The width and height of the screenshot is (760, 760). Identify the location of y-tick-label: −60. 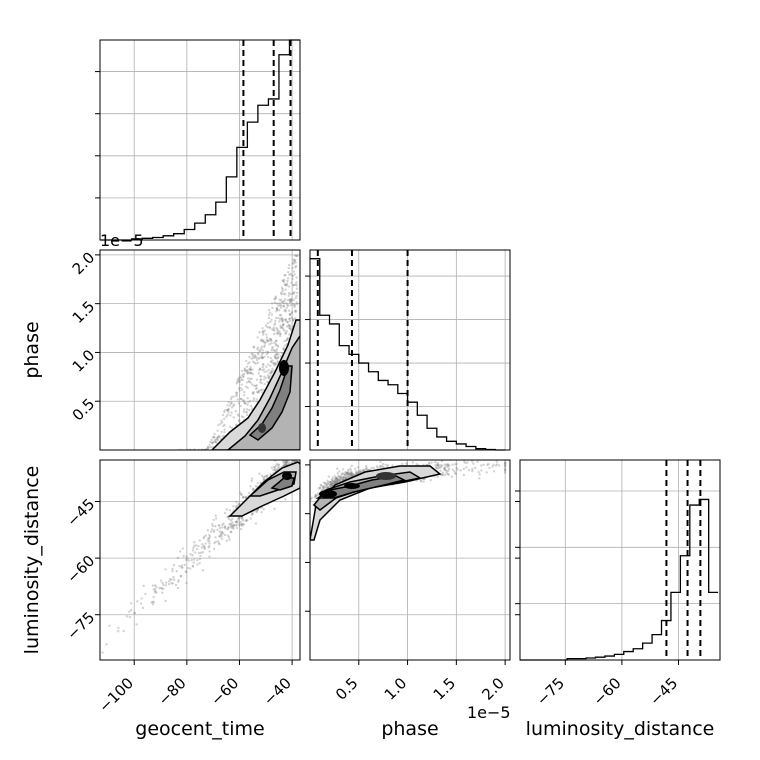
(80, 569).